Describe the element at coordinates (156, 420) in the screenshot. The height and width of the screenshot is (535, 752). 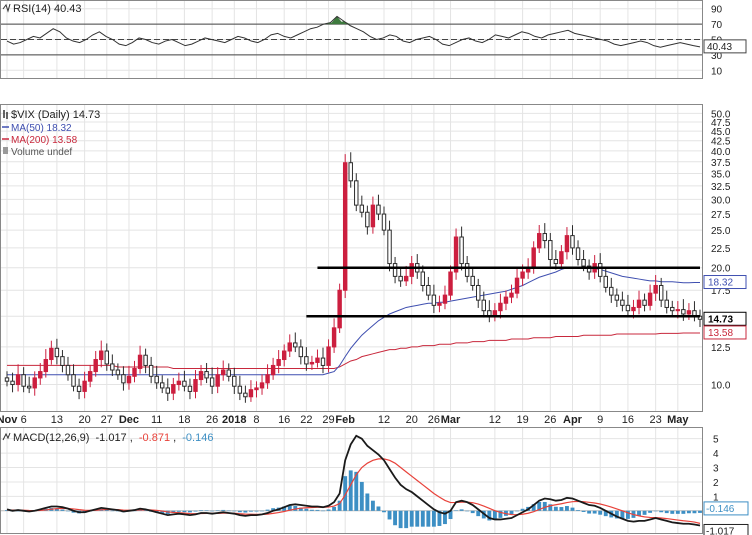
I see `x-tick-label: 11` at that location.